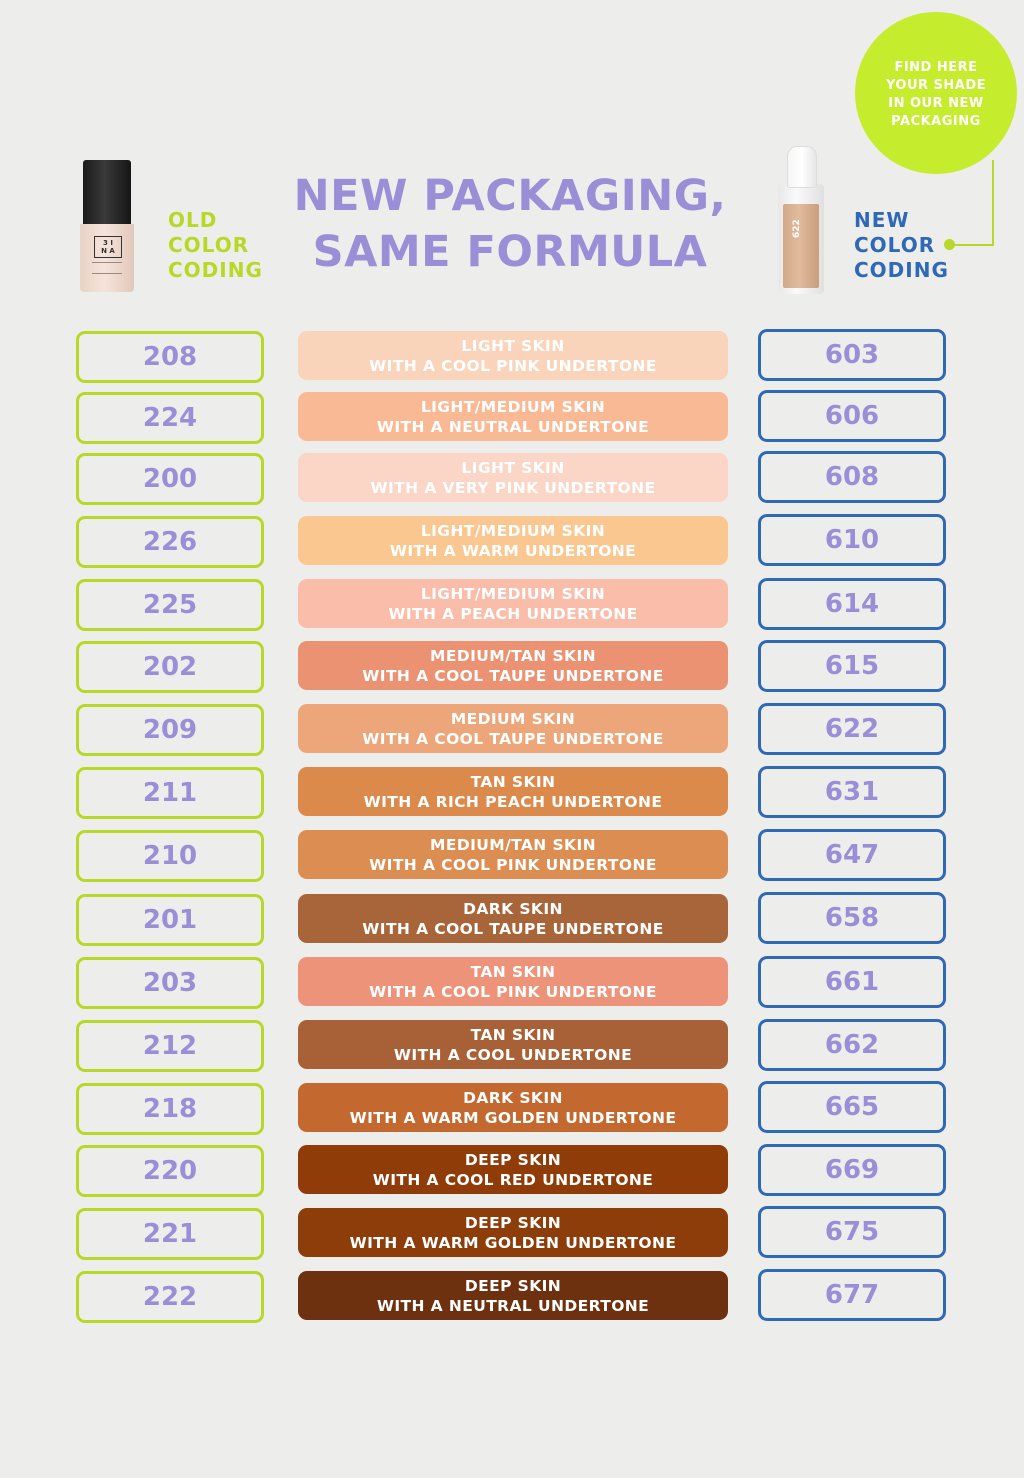  Describe the element at coordinates (513, 550) in the screenshot. I see `shade-undertone: WITH A WARM UNDERTONE` at that location.